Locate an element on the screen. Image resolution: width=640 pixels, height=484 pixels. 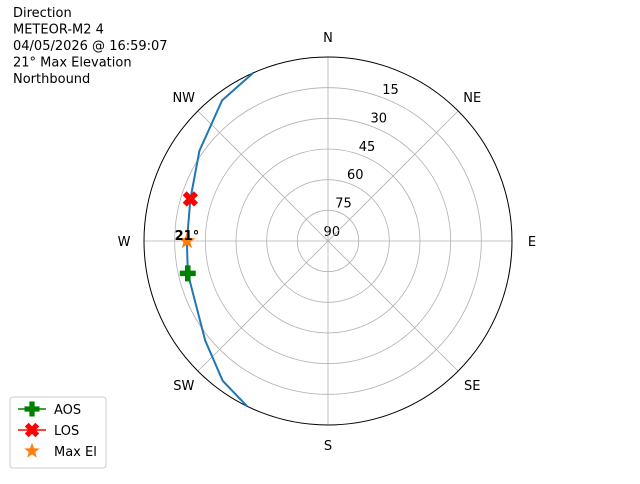
info-line: Northbound is located at coordinates (51, 79).